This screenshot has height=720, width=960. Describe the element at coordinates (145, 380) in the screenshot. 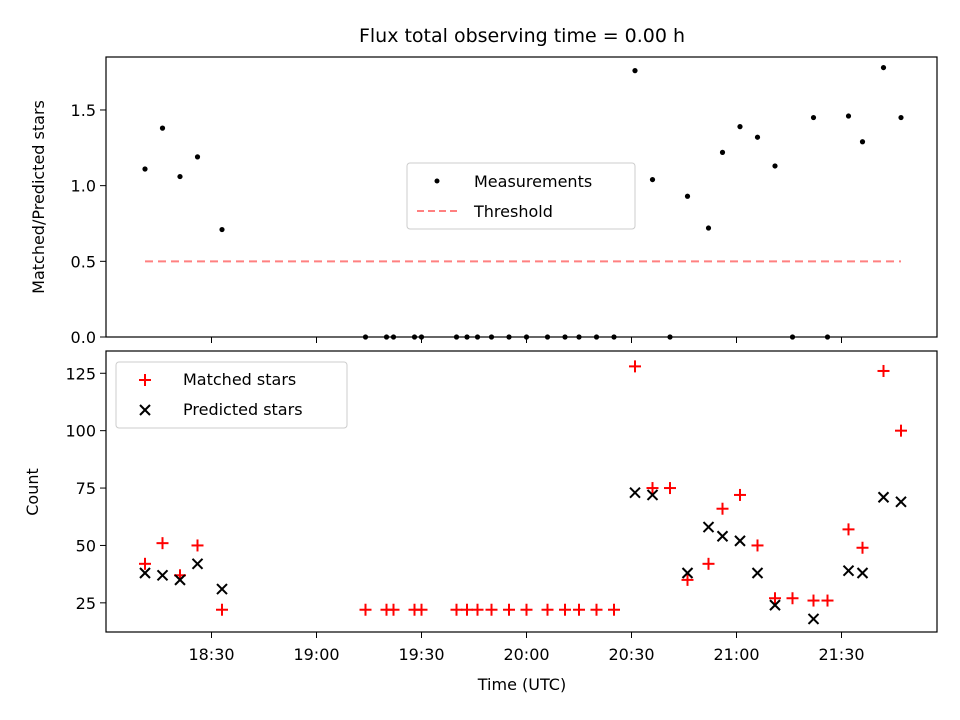

I see `legend-matched-marker` at that location.